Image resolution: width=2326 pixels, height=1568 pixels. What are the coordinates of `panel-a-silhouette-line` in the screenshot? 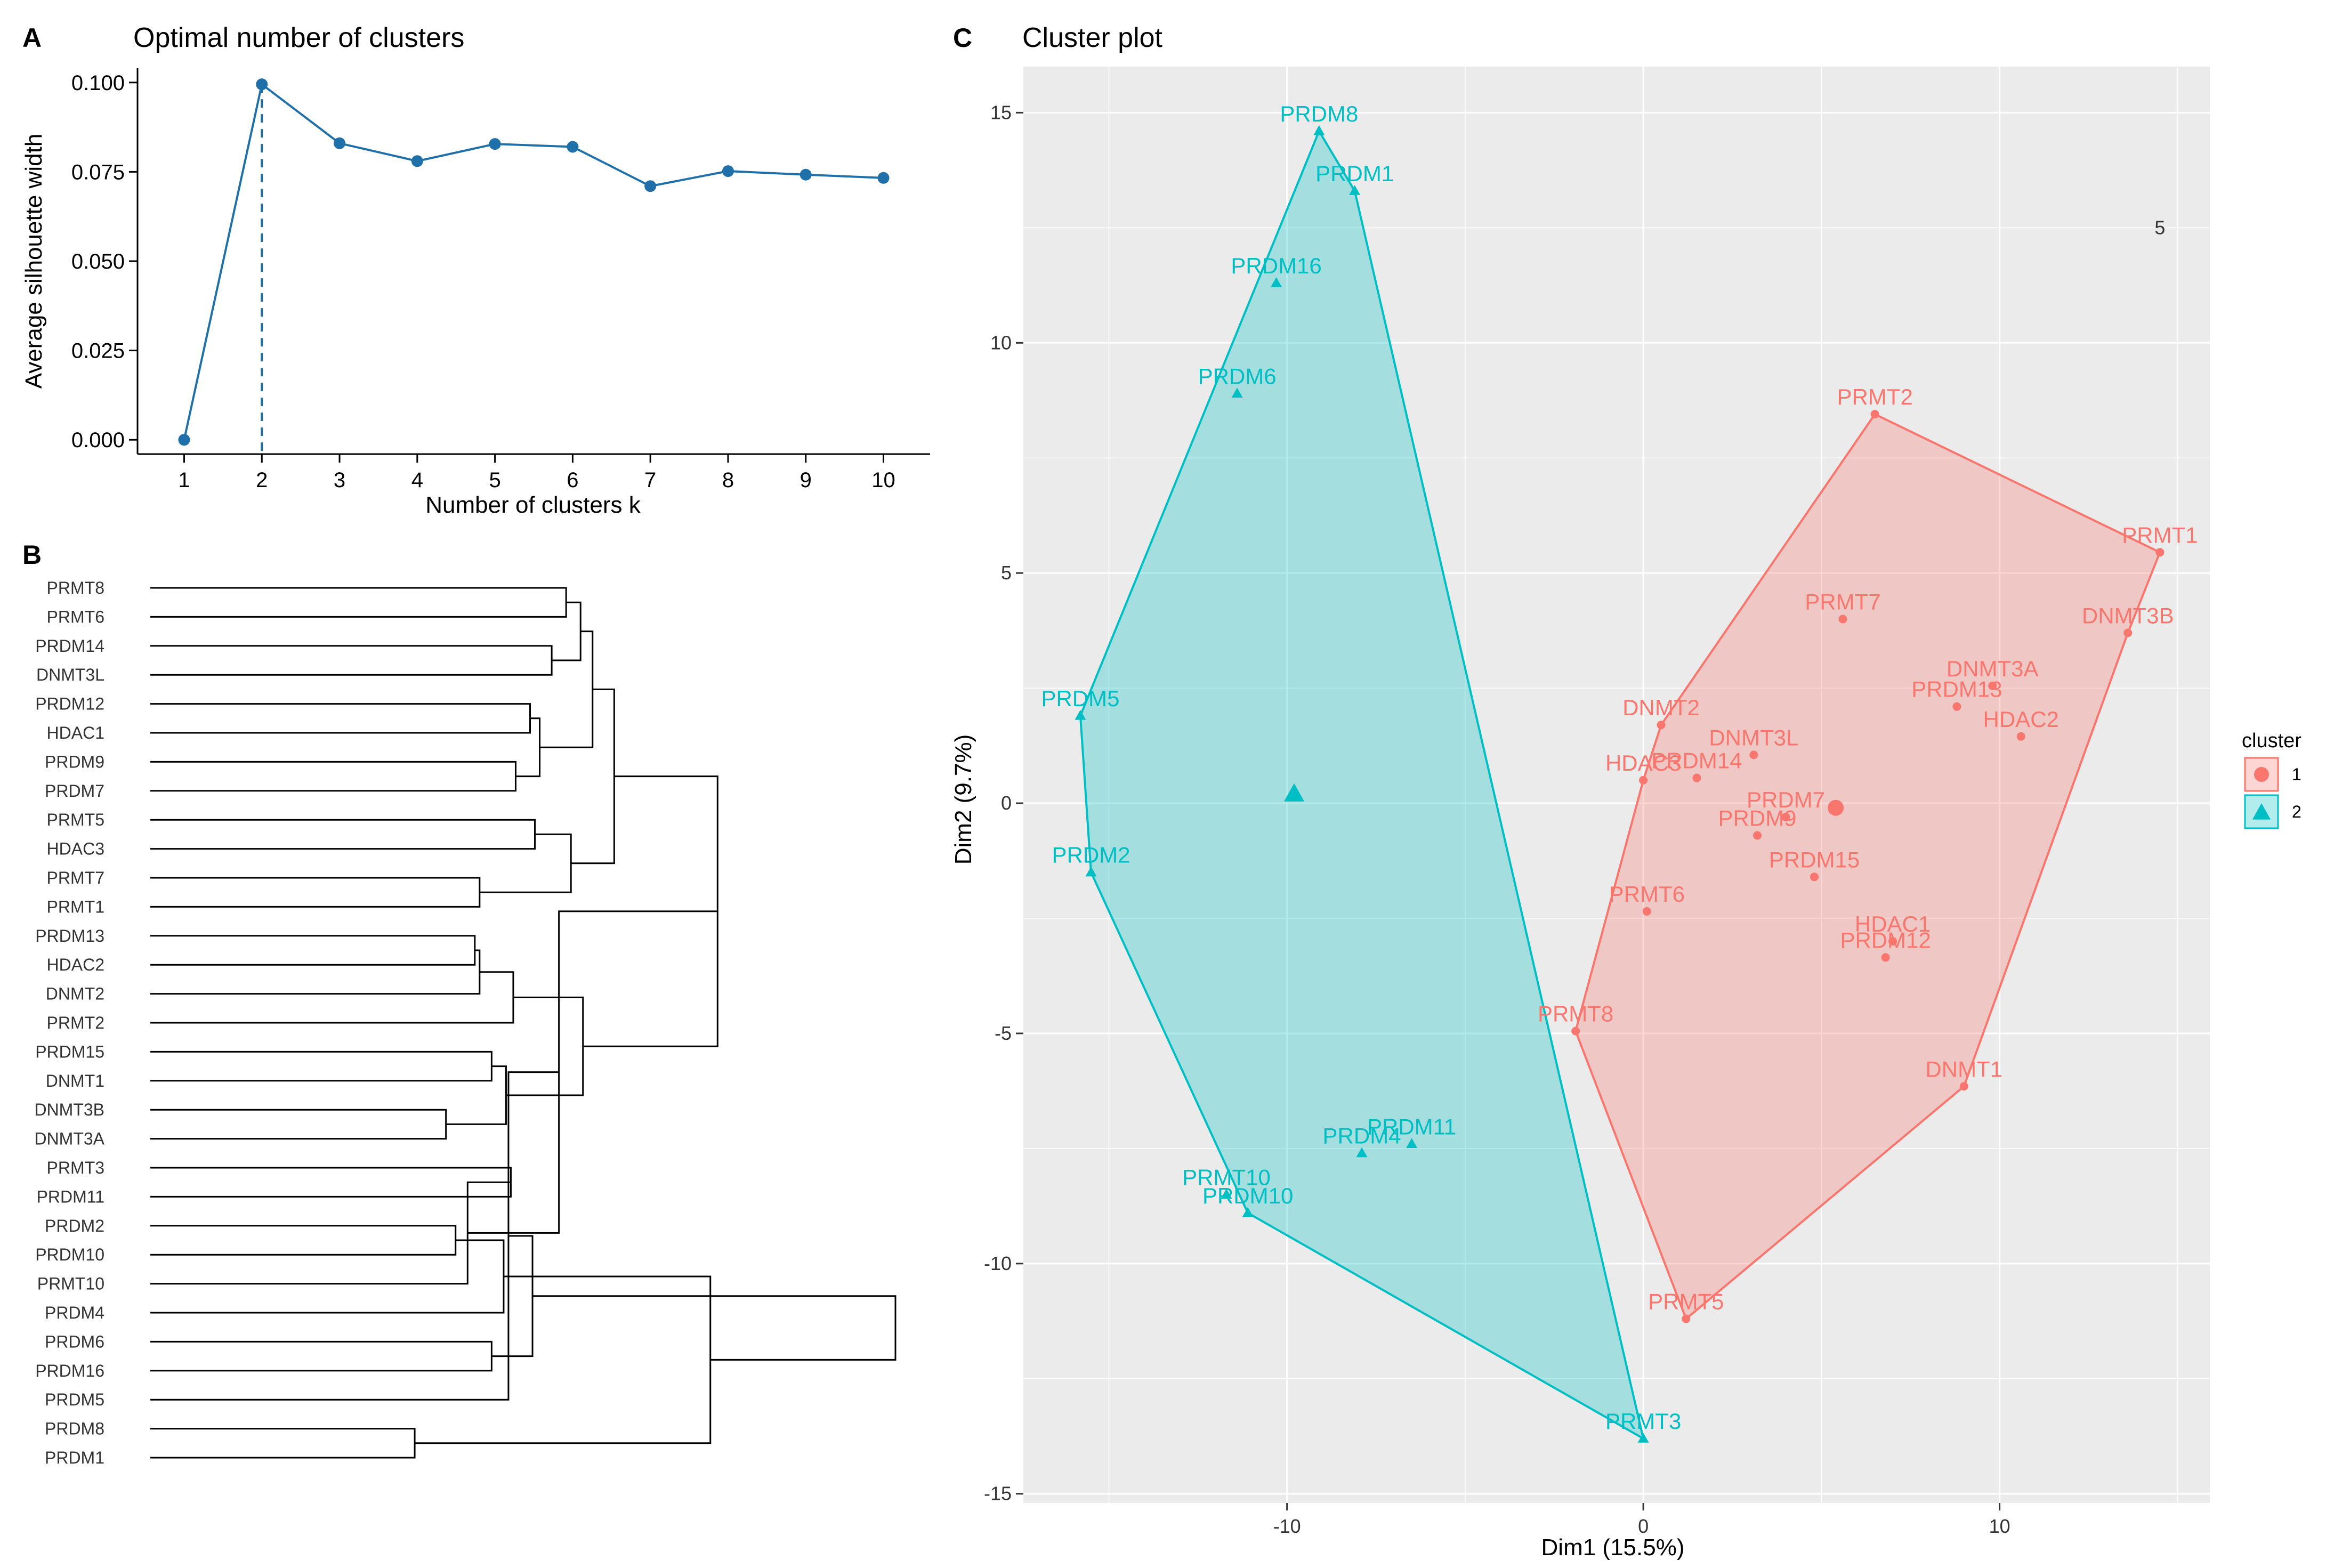 It's located at (533, 261).